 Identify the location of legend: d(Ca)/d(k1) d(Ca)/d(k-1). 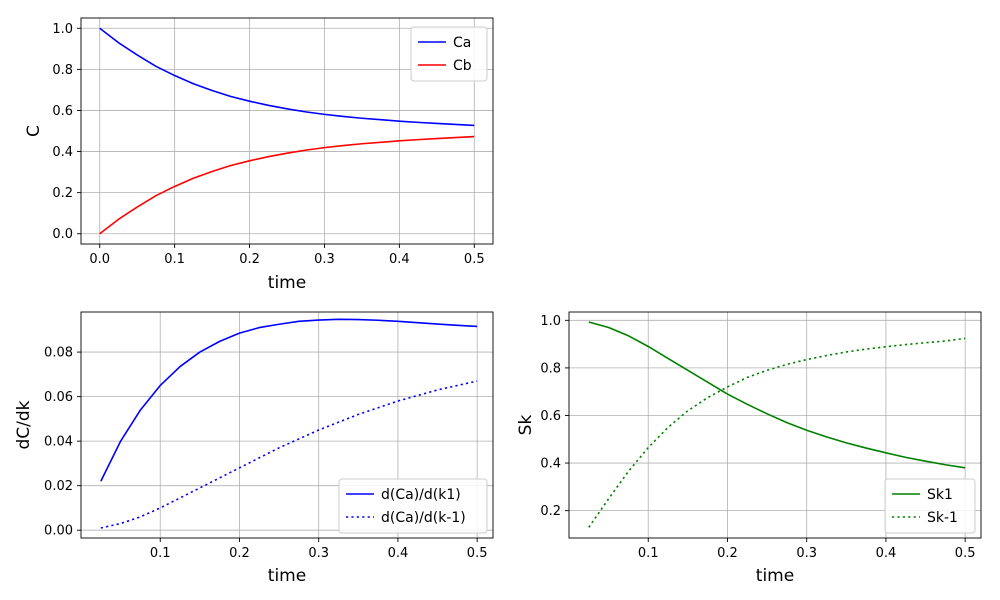
(413, 506).